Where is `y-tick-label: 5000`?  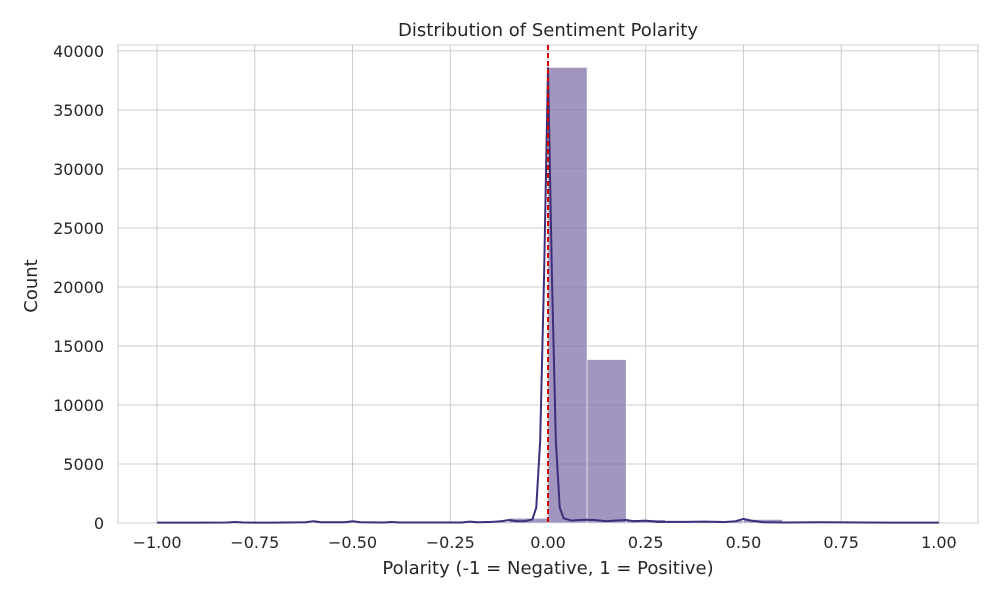 y-tick-label: 5000 is located at coordinates (83, 464).